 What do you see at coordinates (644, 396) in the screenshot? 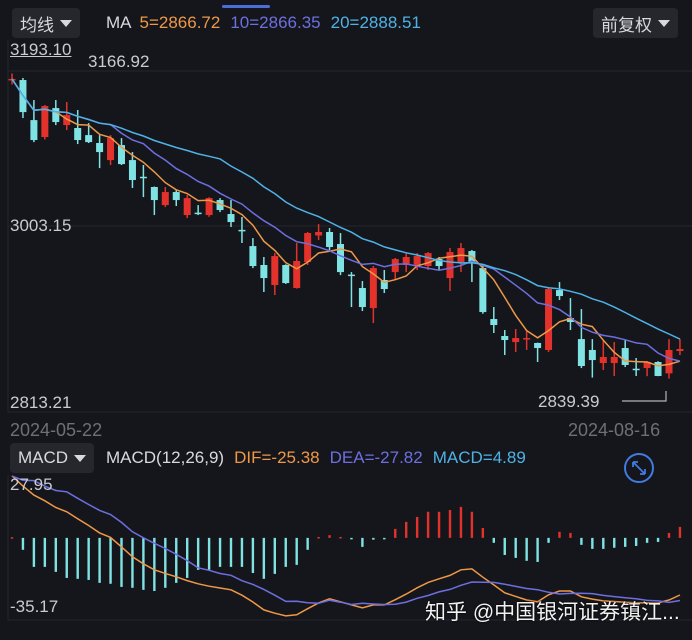
I see `min-marker-line` at bounding box center [644, 396].